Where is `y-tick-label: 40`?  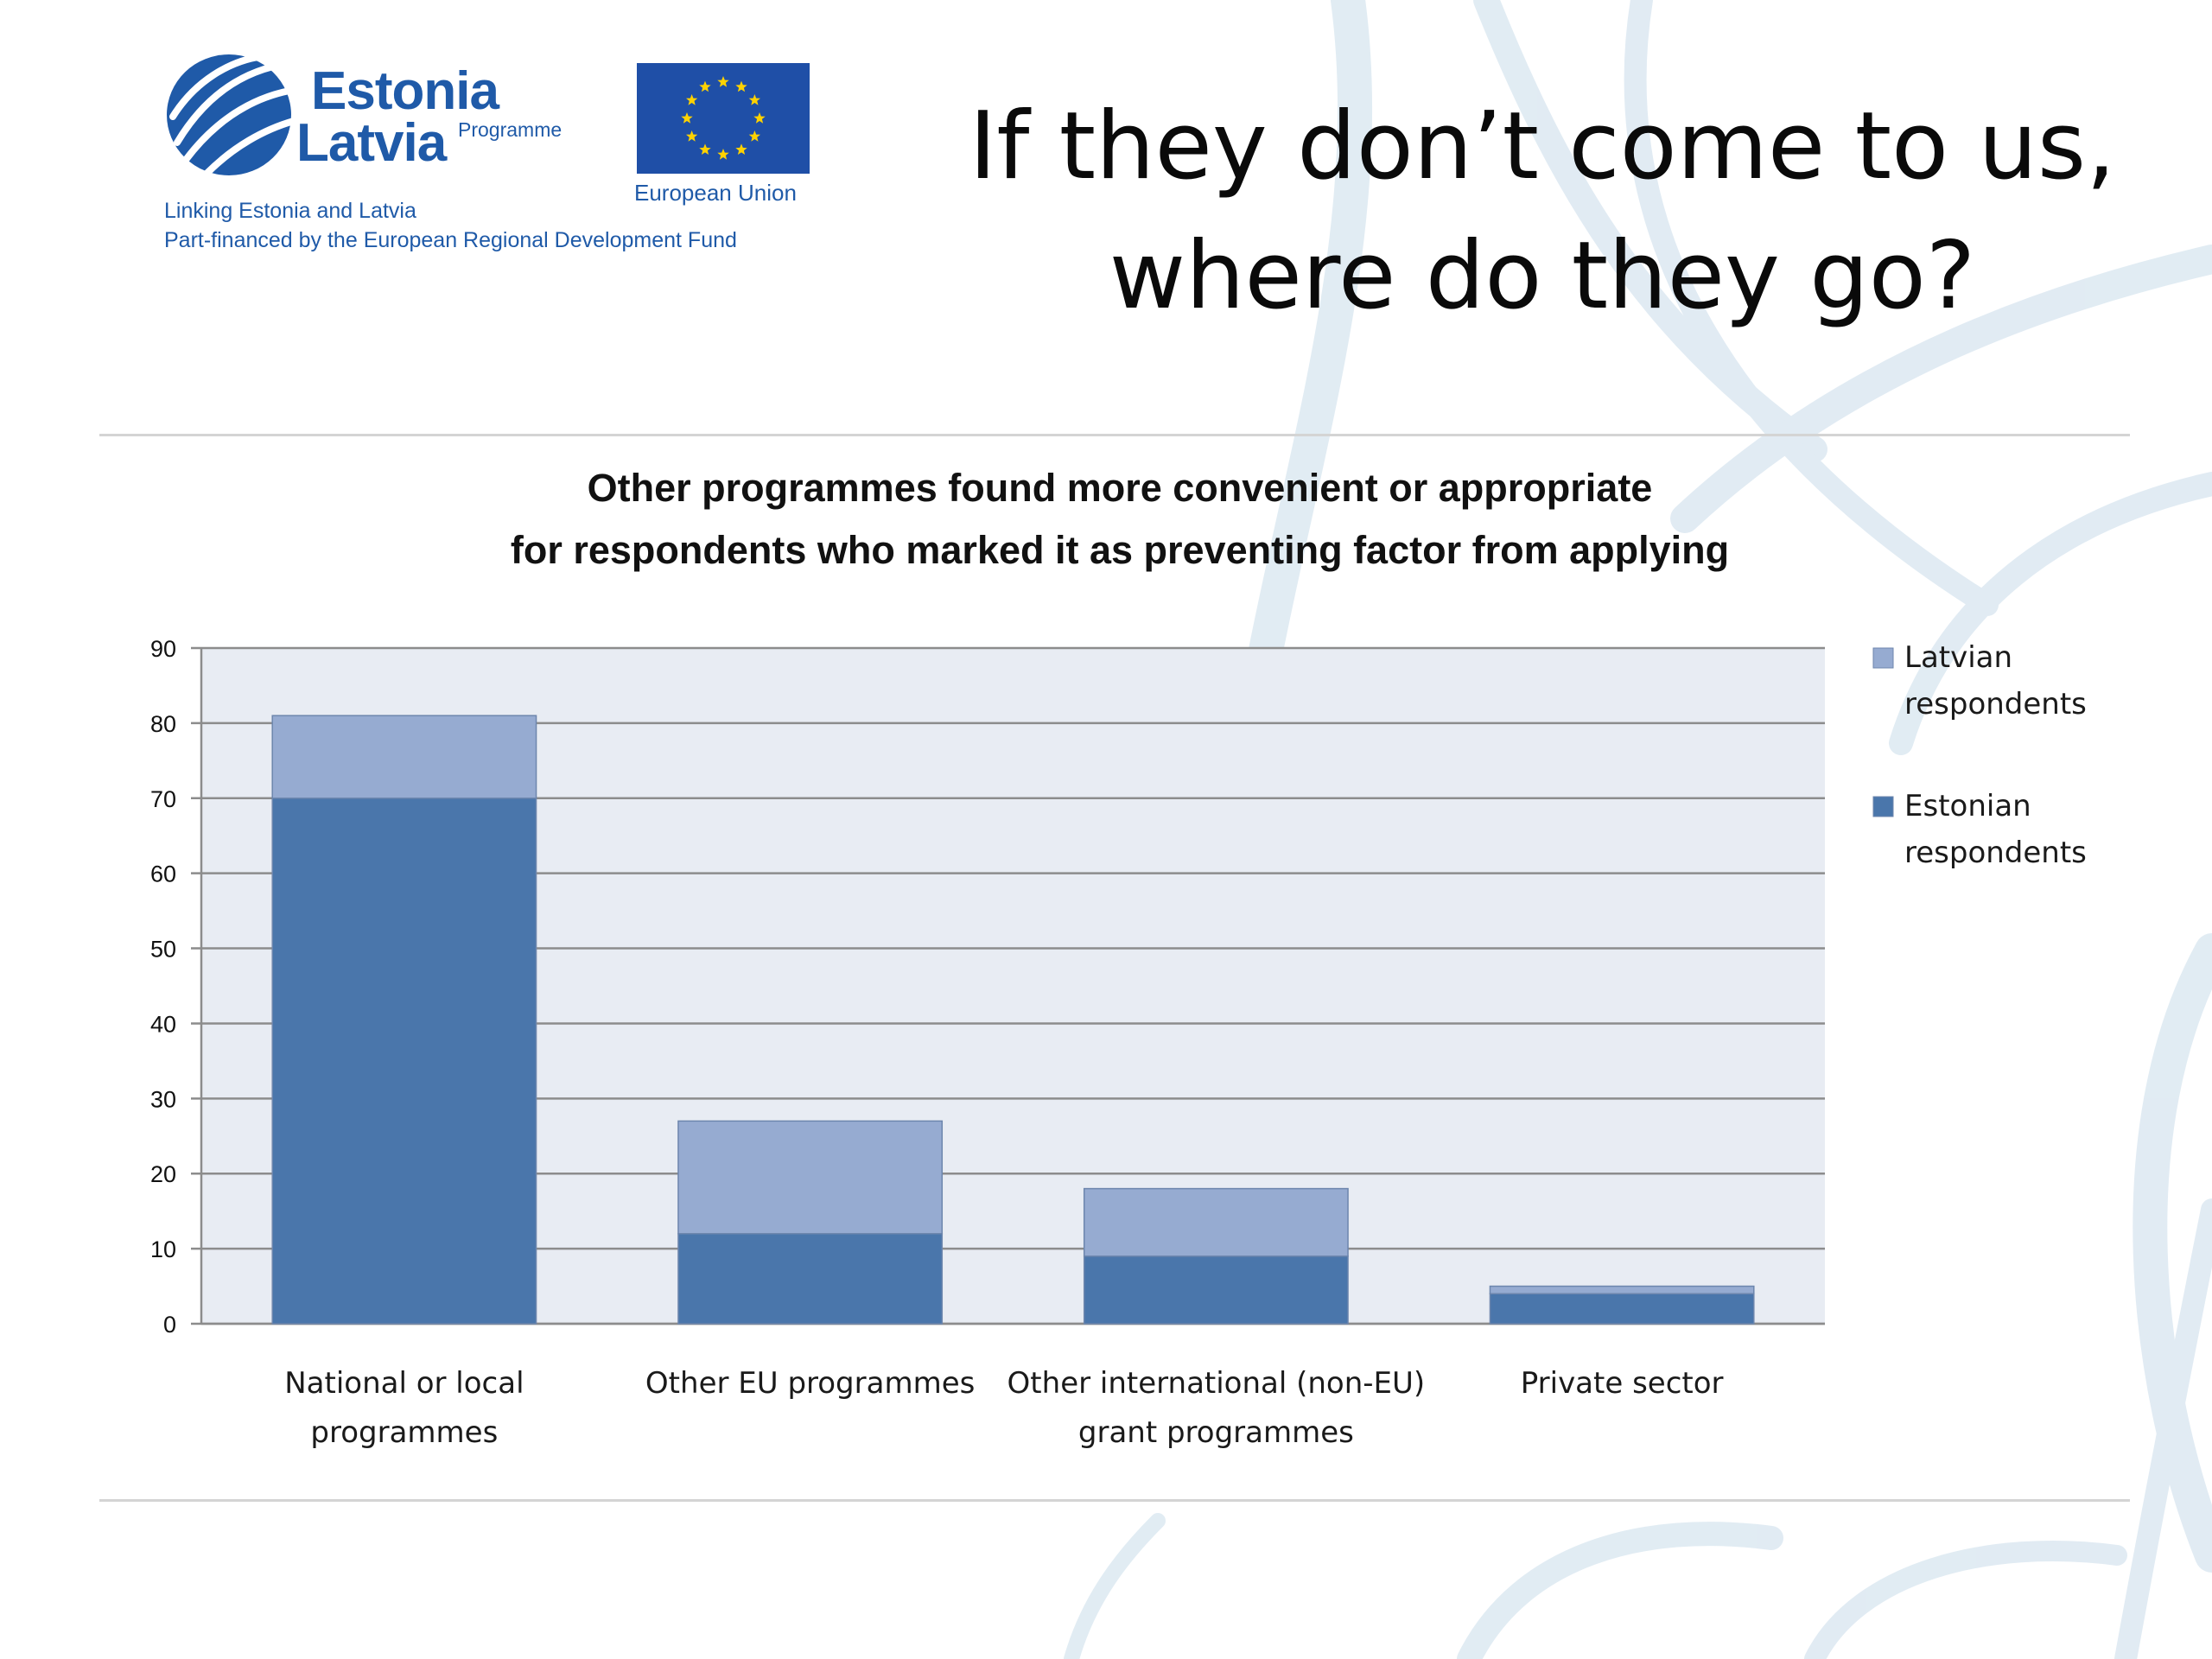 y-tick-label: 40 is located at coordinates (163, 1024).